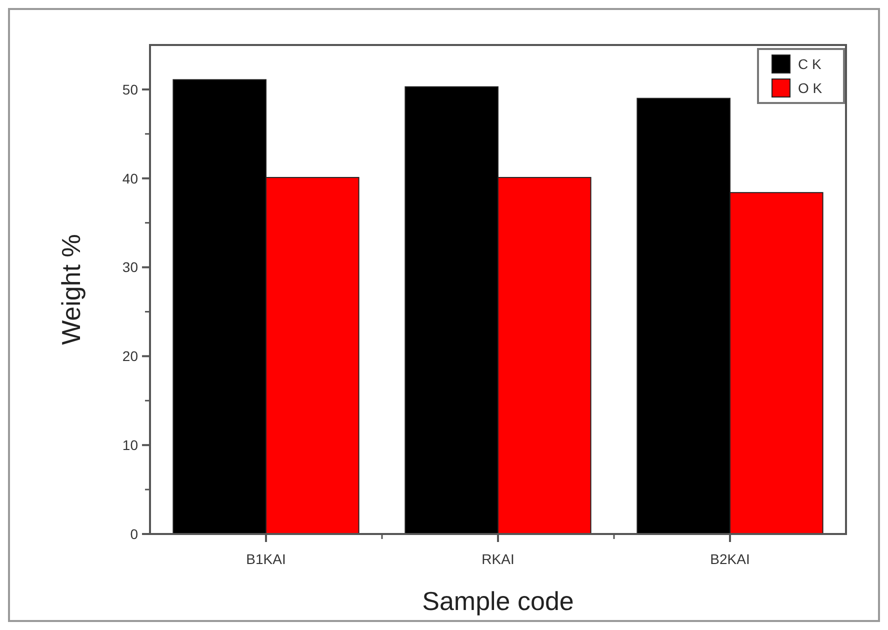 The height and width of the screenshot is (630, 888). I want to click on y-tick-label: 40, so click(130, 178).